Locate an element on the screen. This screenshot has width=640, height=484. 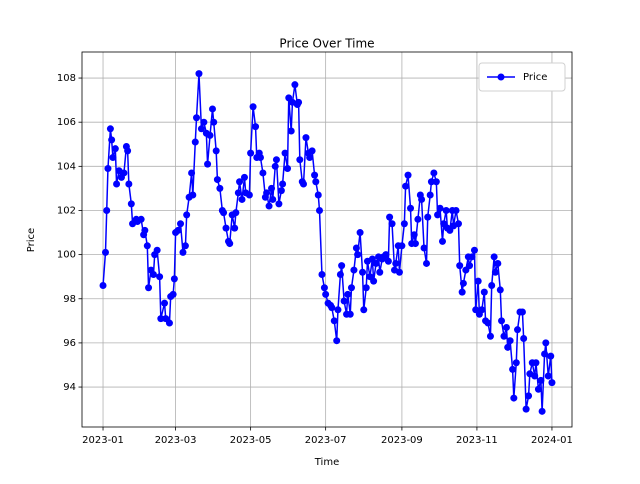
y-tick-label: 108 is located at coordinates (66, 78).